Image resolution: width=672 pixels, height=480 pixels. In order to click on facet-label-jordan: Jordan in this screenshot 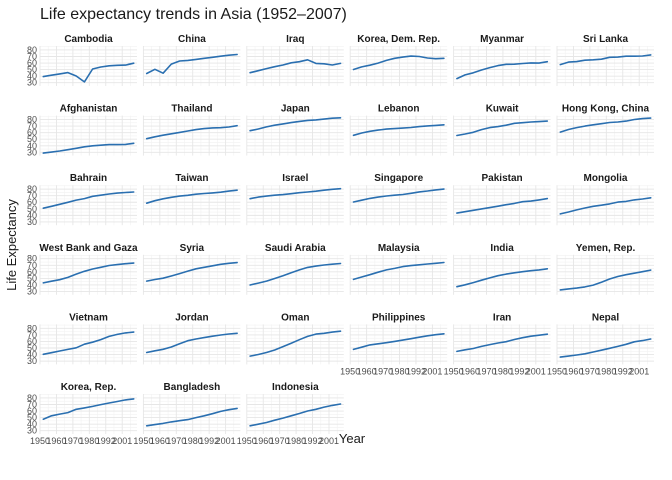, I will do `click(191, 317)`.